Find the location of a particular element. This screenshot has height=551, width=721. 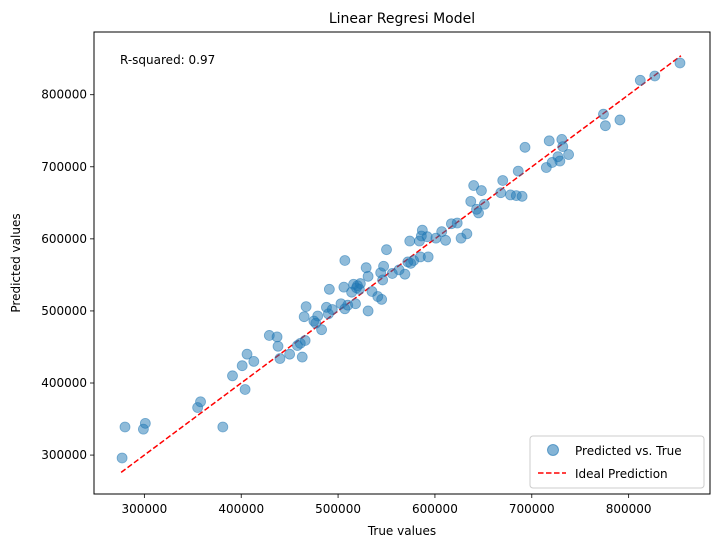

legend-box is located at coordinates (617, 462).